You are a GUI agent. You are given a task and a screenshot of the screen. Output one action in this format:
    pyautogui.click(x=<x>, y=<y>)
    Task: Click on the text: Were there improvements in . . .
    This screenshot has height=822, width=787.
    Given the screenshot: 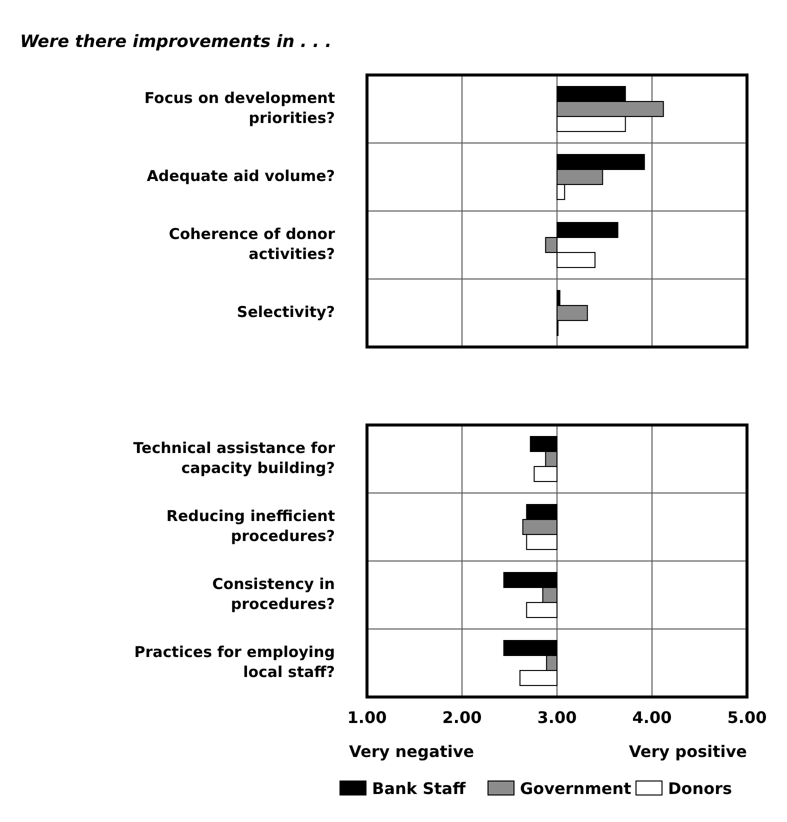 What is the action you would take?
    pyautogui.click(x=176, y=42)
    